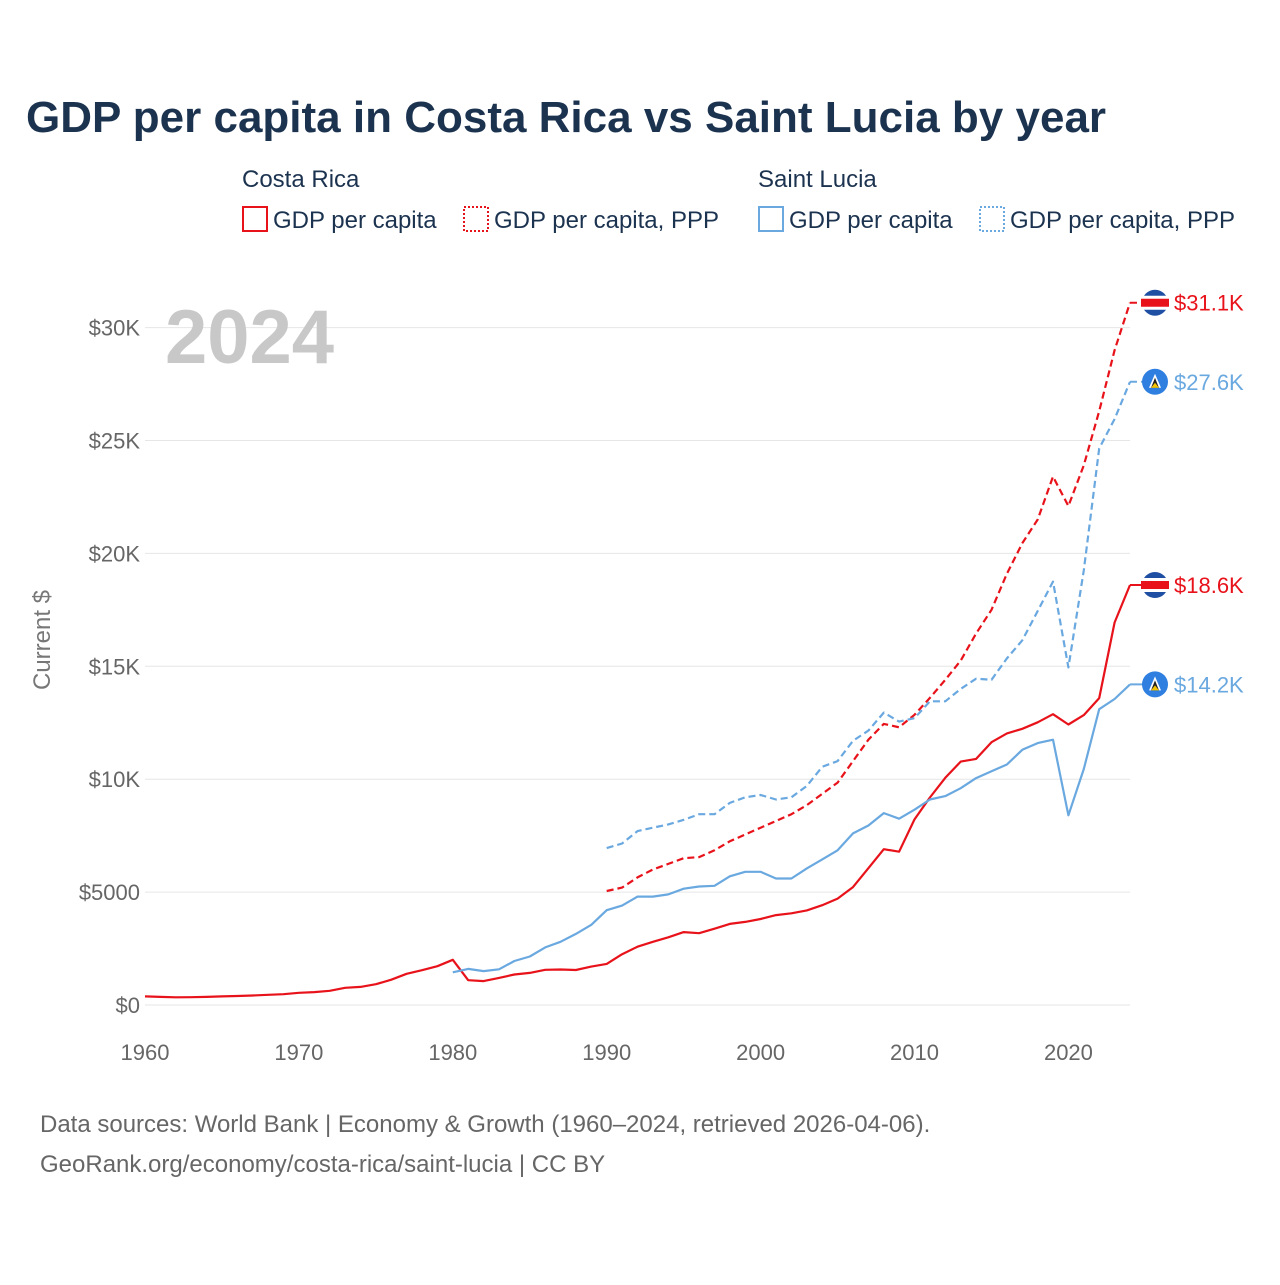  Describe the element at coordinates (355, 220) in the screenshot. I see `legend-label-cr-gdp: GDP per capita` at that location.